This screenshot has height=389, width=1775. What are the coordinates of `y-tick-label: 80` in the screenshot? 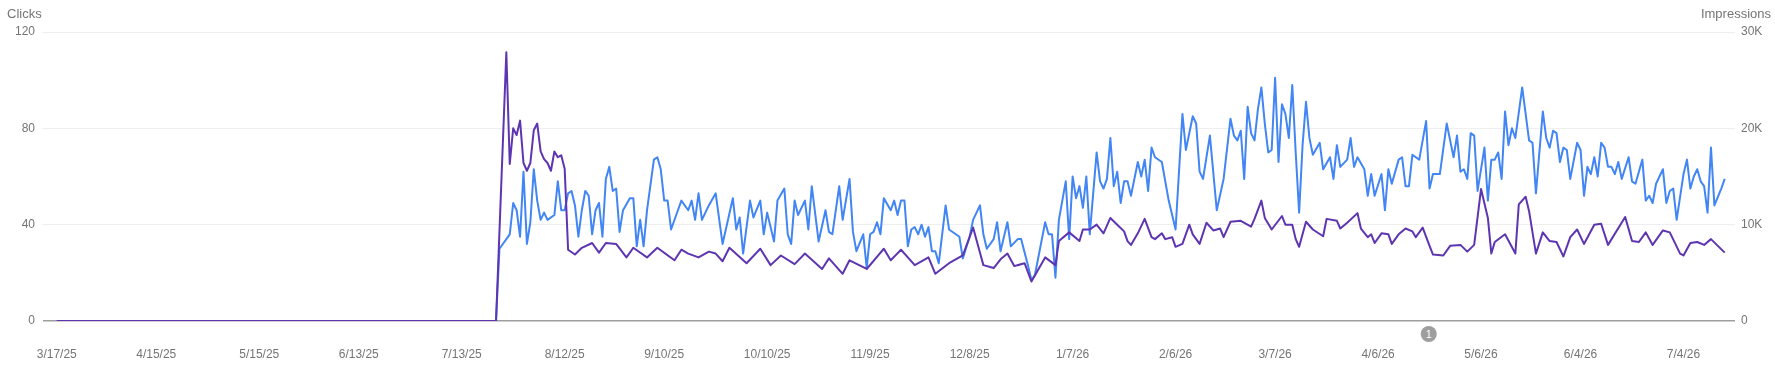 It's located at (28, 127).